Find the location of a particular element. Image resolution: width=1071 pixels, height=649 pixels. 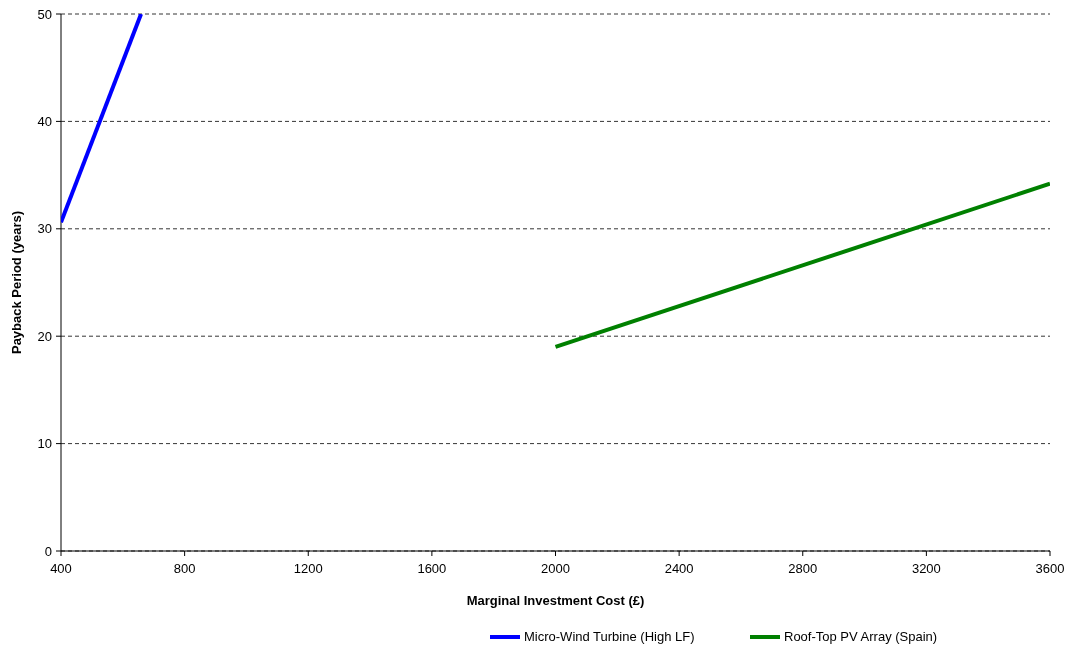

x-tick-label: 800 is located at coordinates (184, 568).